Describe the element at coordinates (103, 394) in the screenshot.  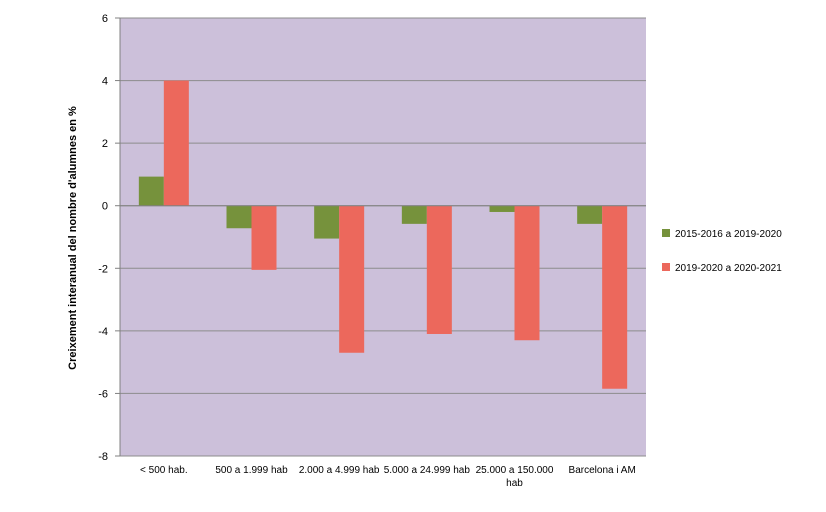
I see `y-tick-label: -6` at that location.